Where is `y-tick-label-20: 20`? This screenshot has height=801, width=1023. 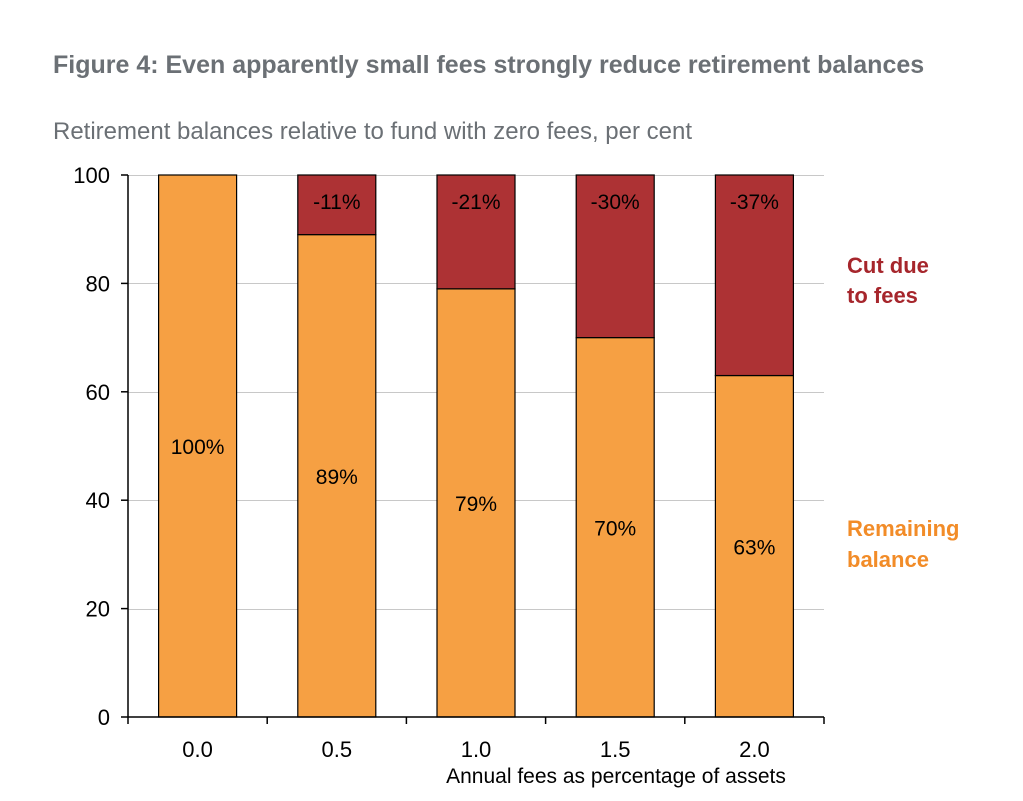 y-tick-label-20: 20 is located at coordinates (98, 609).